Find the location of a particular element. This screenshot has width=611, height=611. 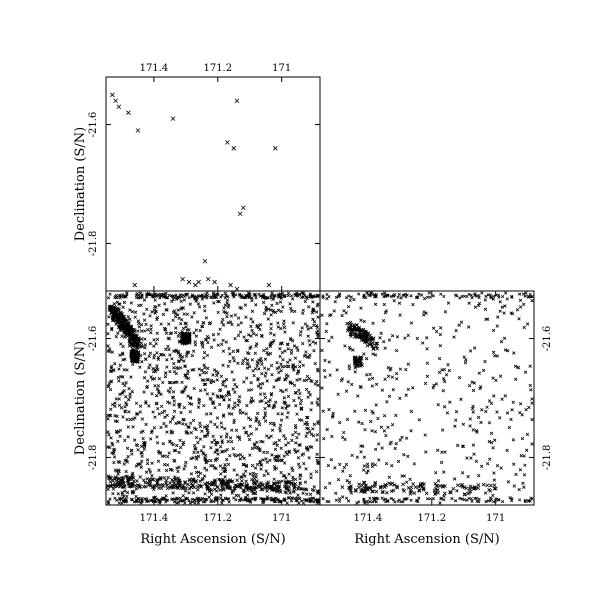

top-left-point is located at coordinates (237, 289).